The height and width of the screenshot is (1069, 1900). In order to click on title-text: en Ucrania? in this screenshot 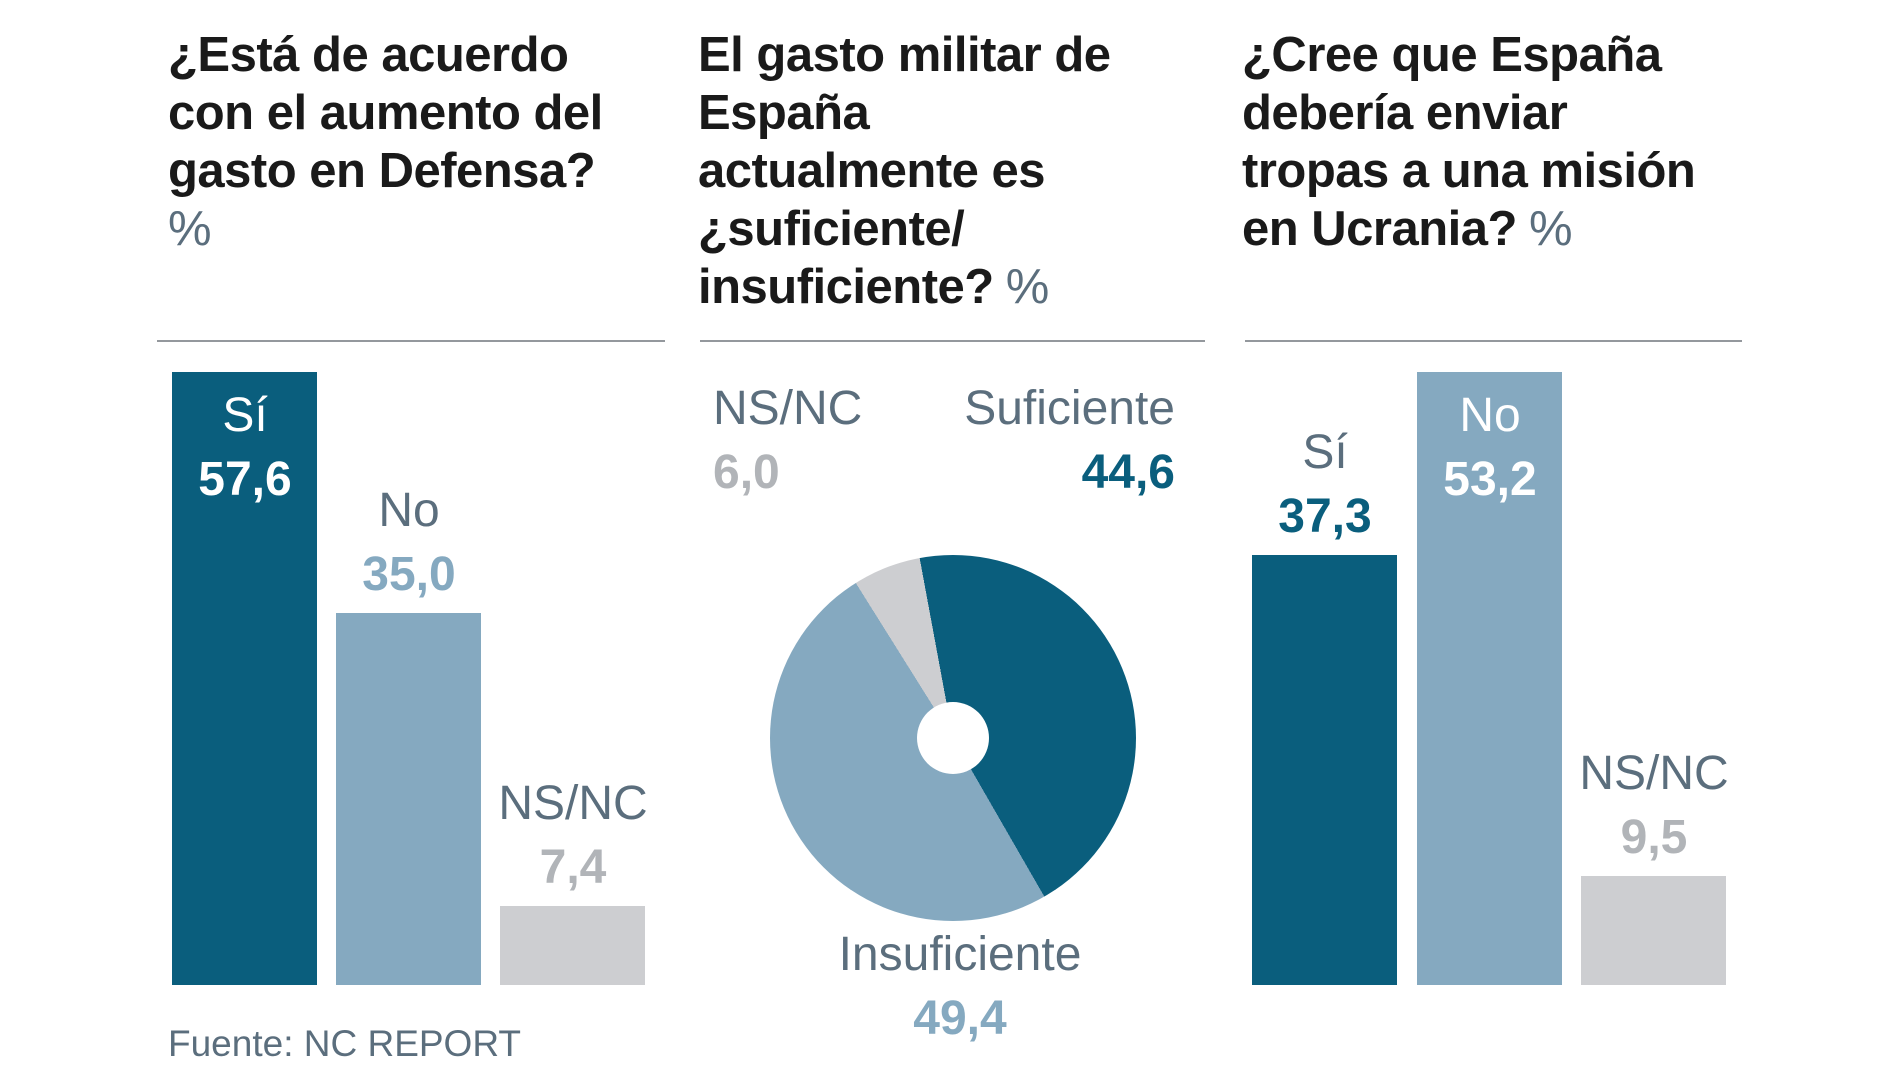, I will do `click(1379, 229)`.